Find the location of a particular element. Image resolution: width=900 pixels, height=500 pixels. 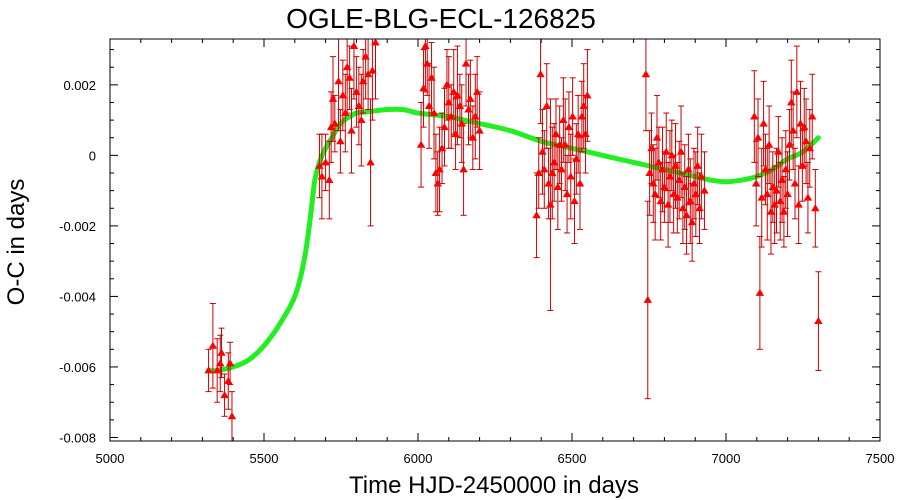

y-tick-label: -0.008 is located at coordinates (77, 437).